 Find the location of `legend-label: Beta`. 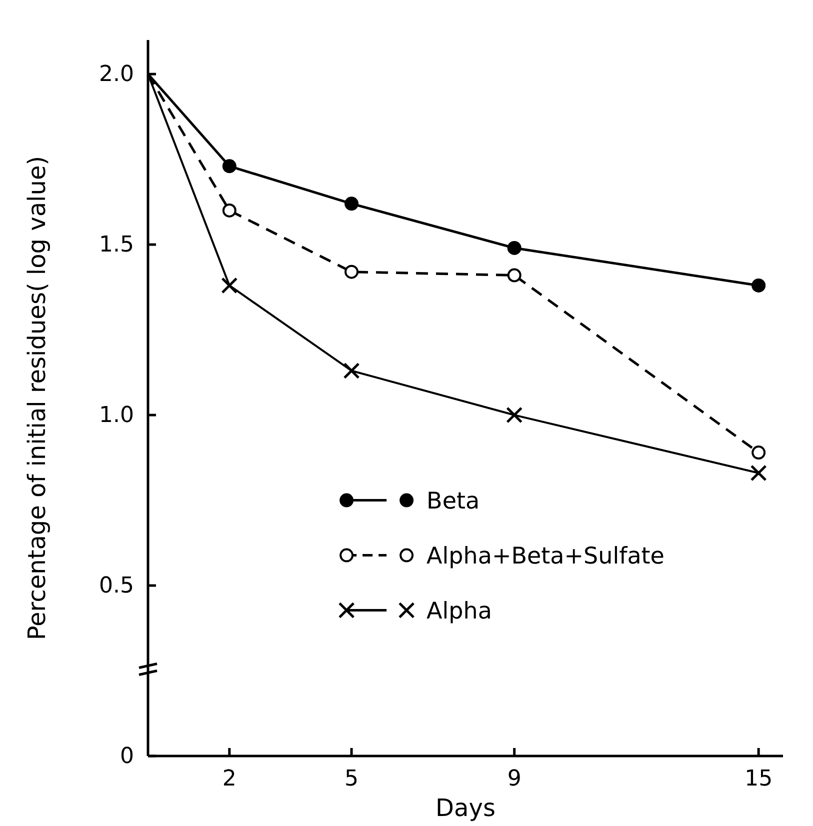

legend-label: Beta is located at coordinates (453, 501).